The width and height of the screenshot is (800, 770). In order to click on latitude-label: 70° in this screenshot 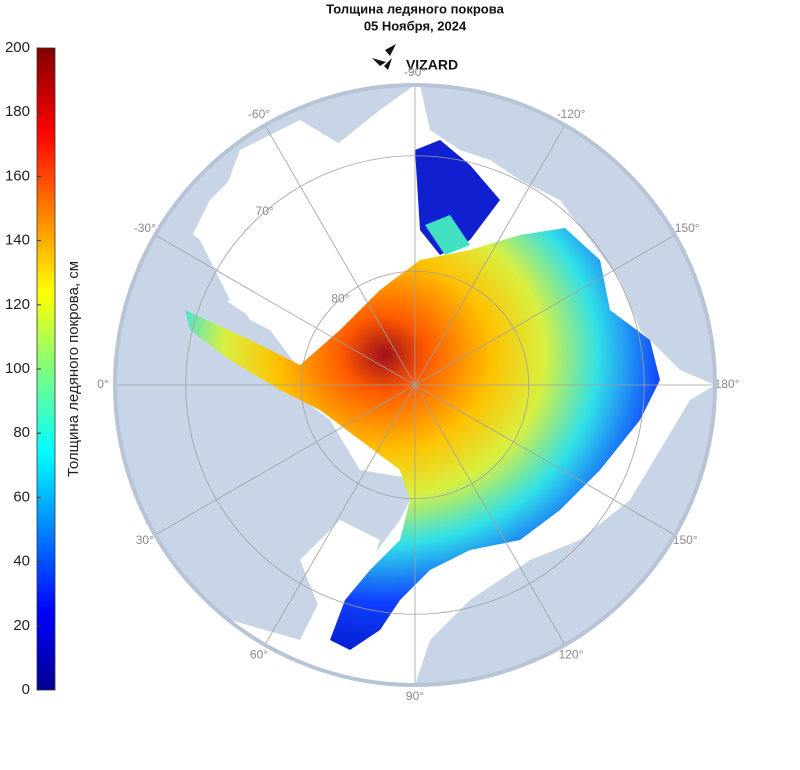, I will do `click(265, 211)`.